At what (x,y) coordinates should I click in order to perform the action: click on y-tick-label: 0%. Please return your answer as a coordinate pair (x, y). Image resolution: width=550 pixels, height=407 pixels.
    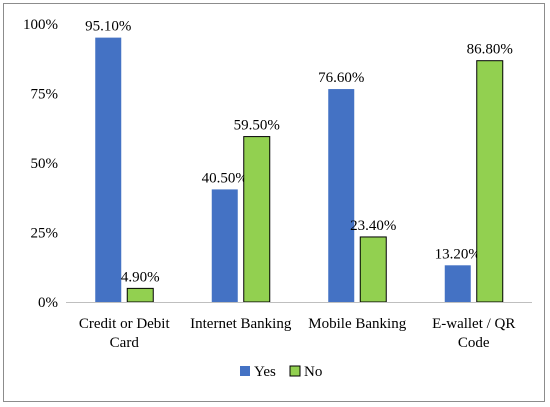
    Looking at the image, I should click on (48, 303).